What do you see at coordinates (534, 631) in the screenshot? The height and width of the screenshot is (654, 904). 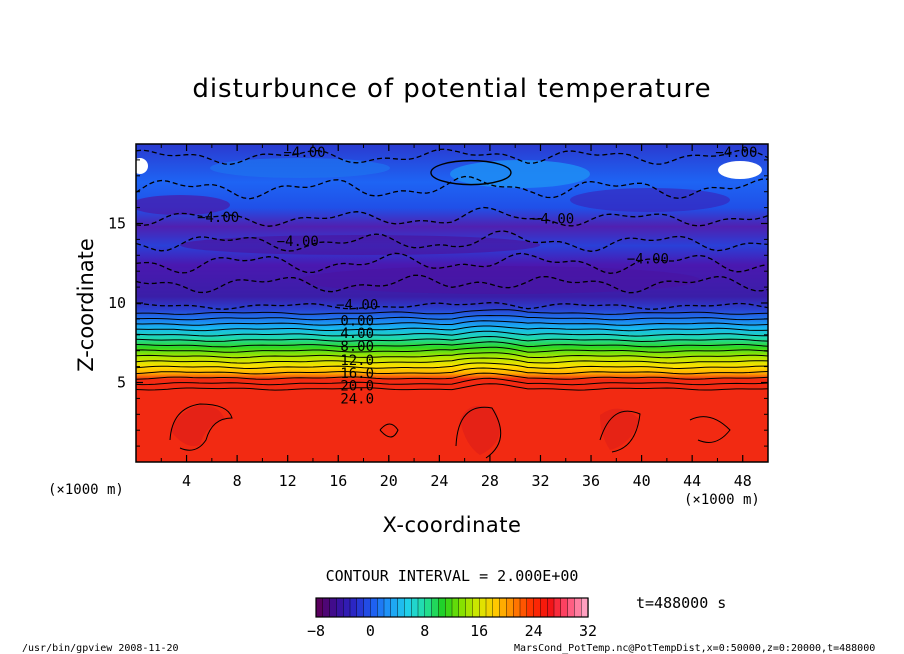 I see `colorbar-tick-label: 24` at bounding box center [534, 631].